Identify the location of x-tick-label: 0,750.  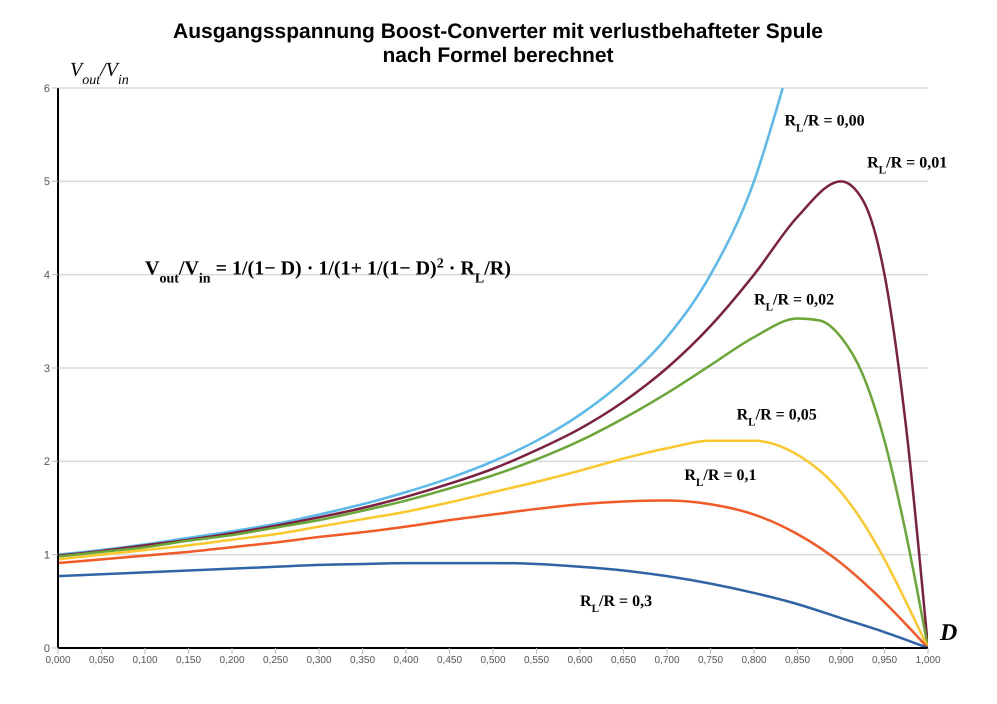
(711, 660).